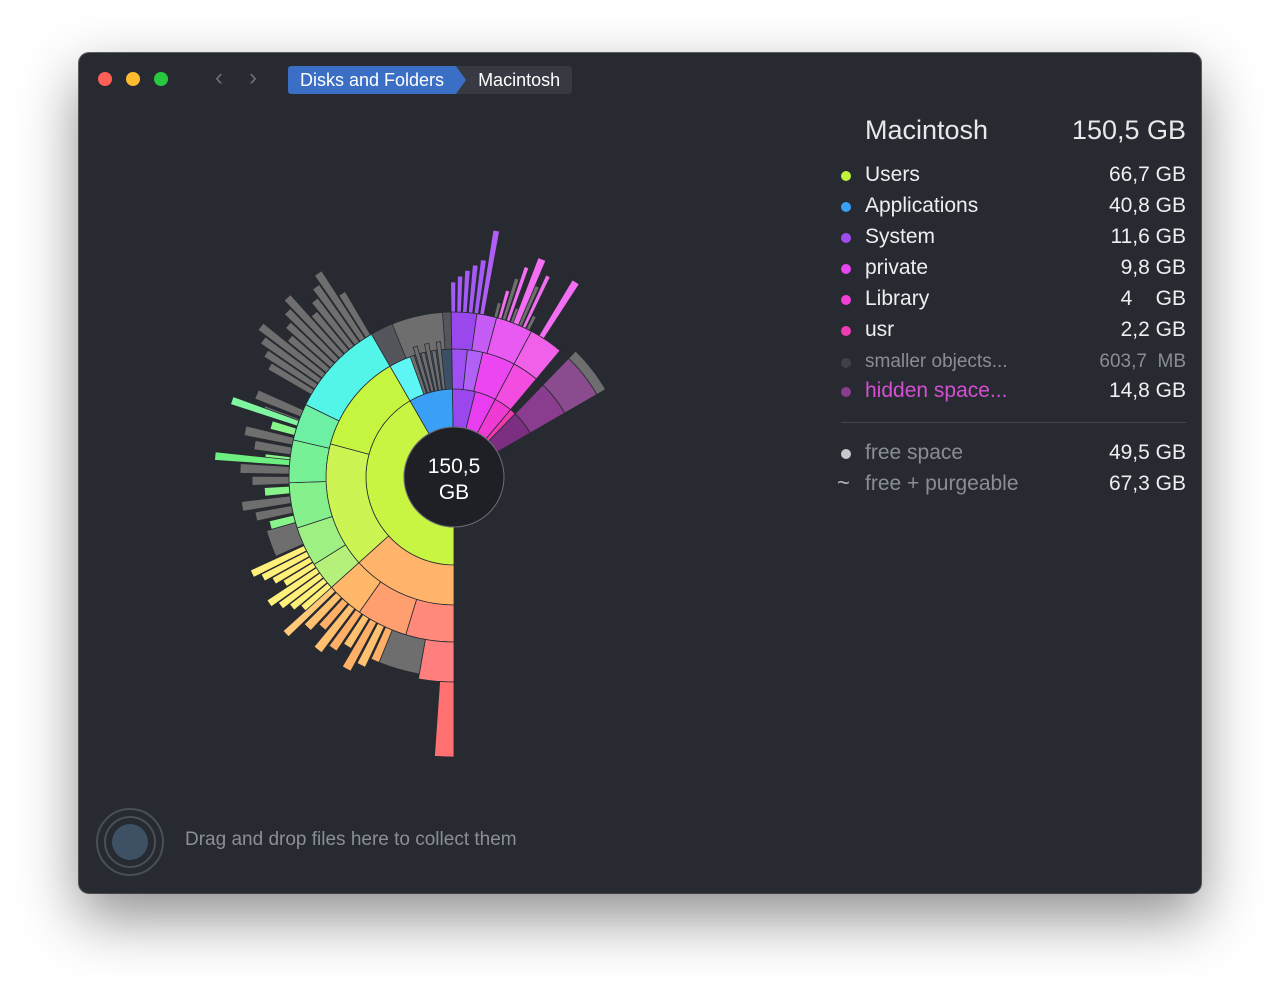 The height and width of the screenshot is (998, 1280). What do you see at coordinates (1011, 268) in the screenshot?
I see `legend-item-private: private 9,8 GB` at bounding box center [1011, 268].